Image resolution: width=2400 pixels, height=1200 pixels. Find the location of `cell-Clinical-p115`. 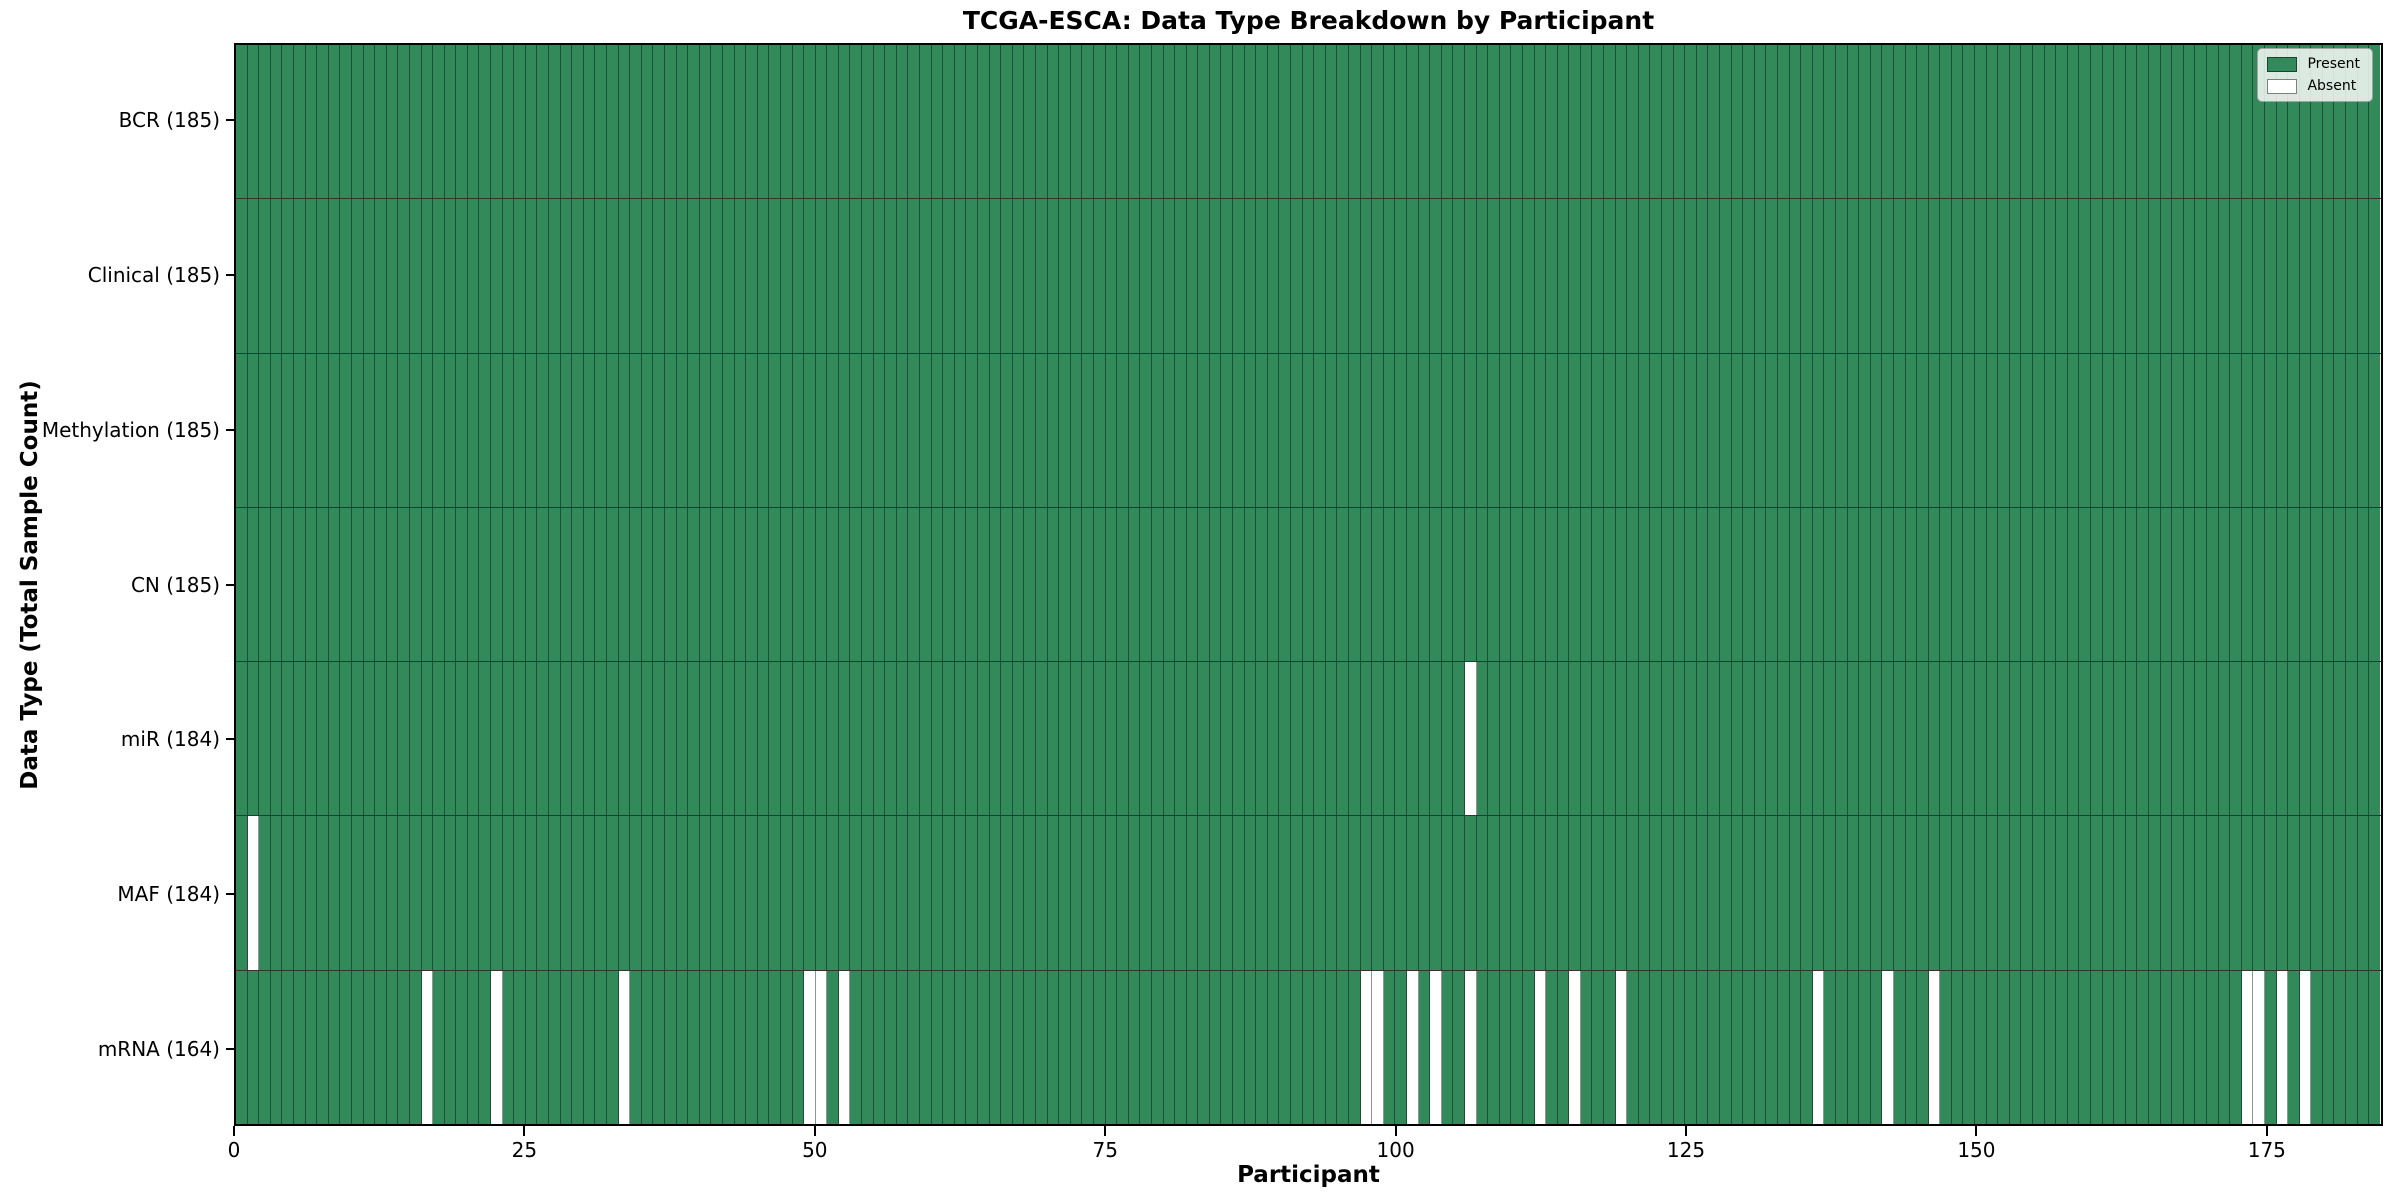

cell-Clinical-p115 is located at coordinates (1575, 276).